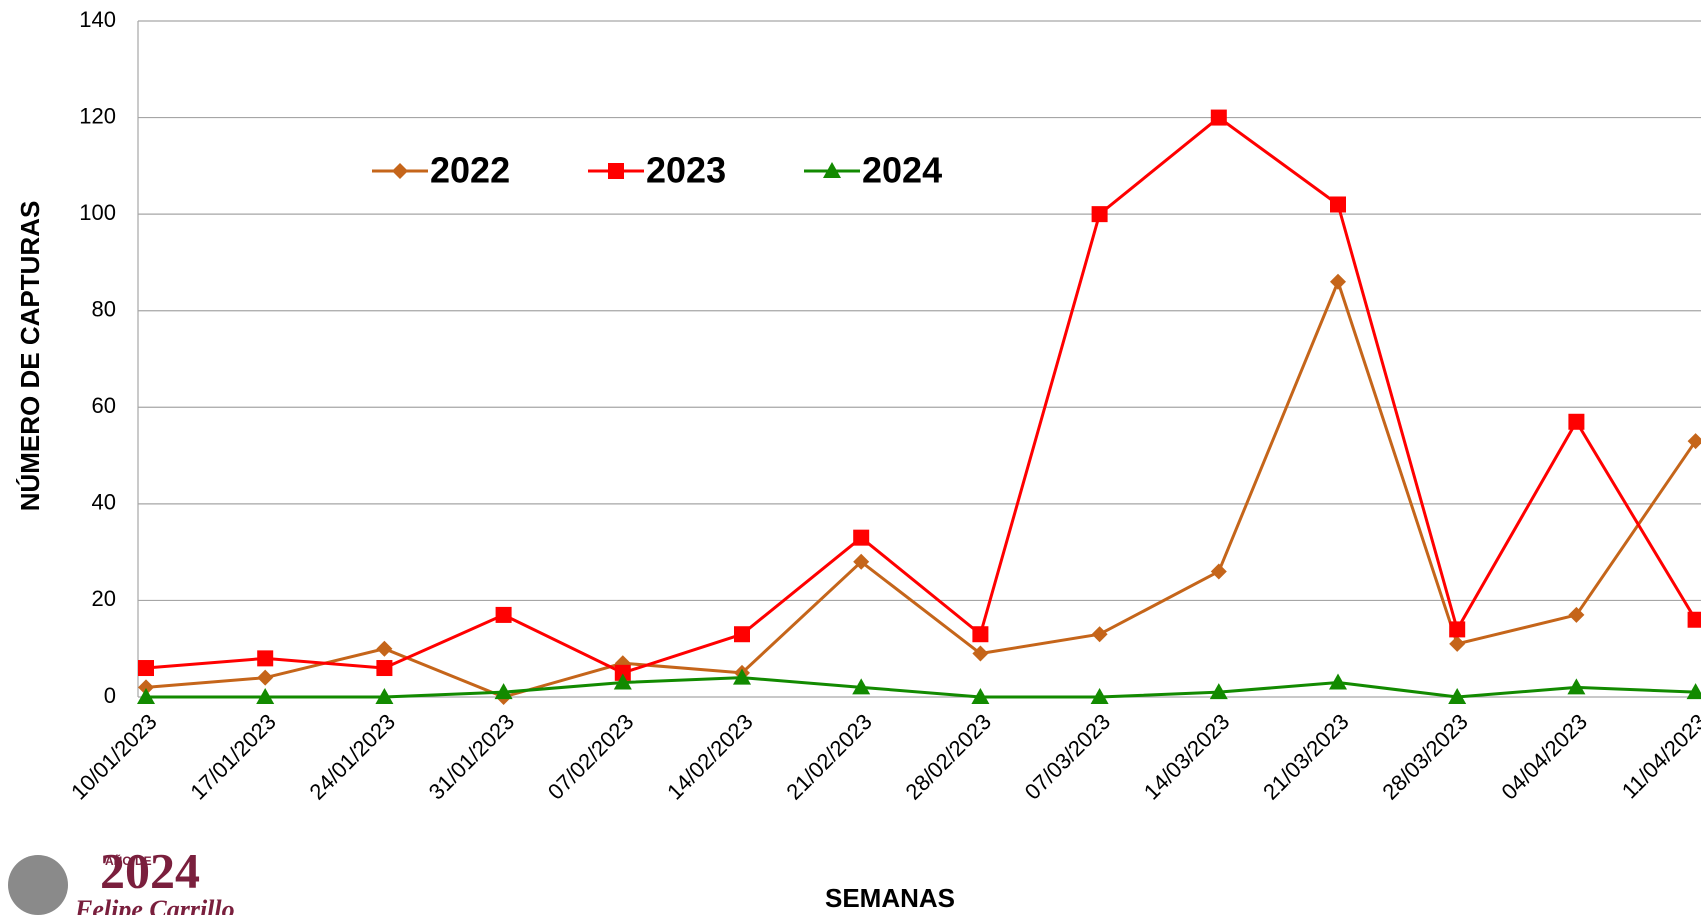 Image resolution: width=1701 pixels, height=915 pixels. I want to click on x-tick-label: 17/01/2023, so click(233, 757).